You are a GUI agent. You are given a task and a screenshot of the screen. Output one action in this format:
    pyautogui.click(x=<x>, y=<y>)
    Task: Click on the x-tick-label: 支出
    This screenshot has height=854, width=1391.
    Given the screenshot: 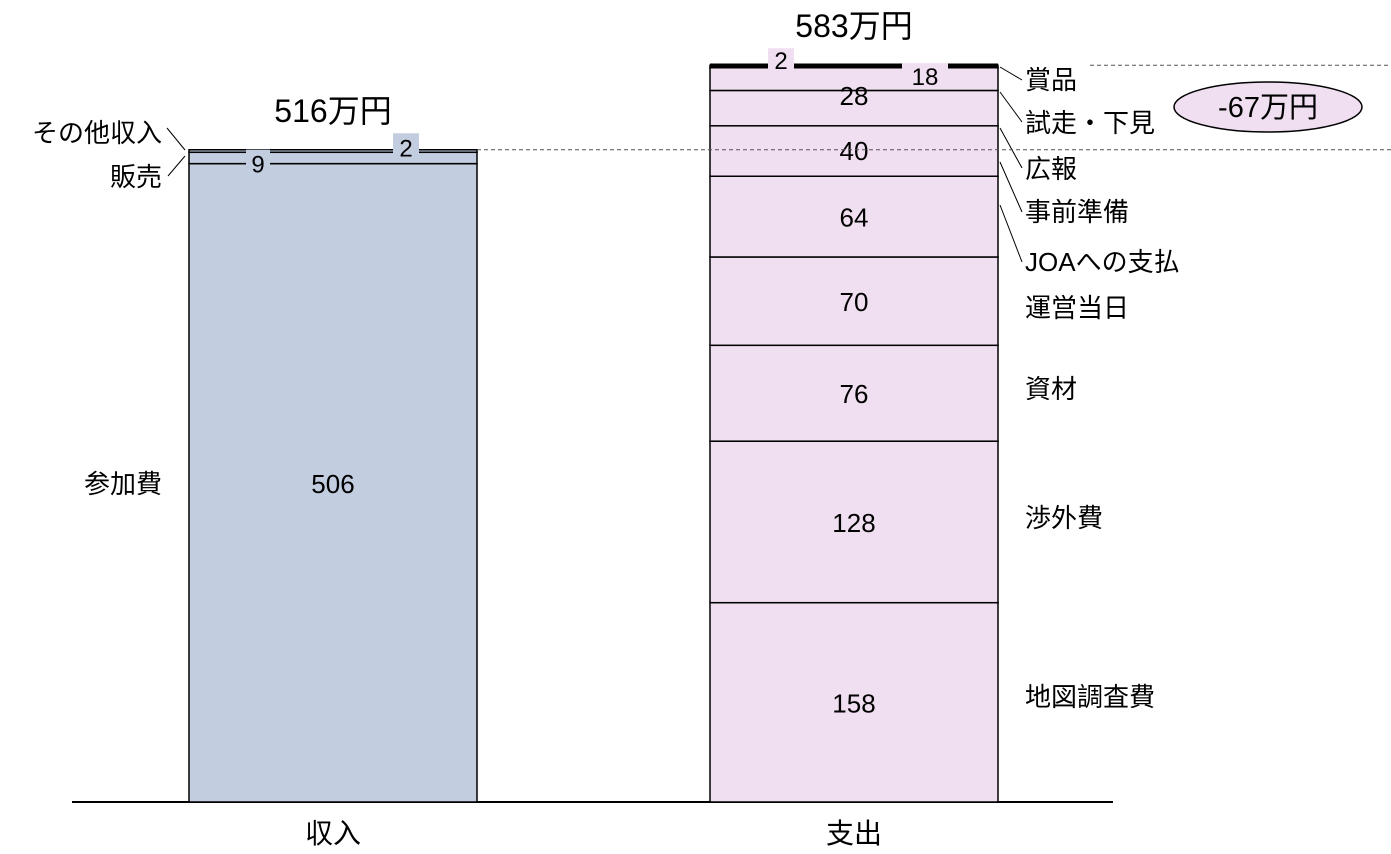 What is the action you would take?
    pyautogui.click(x=854, y=833)
    